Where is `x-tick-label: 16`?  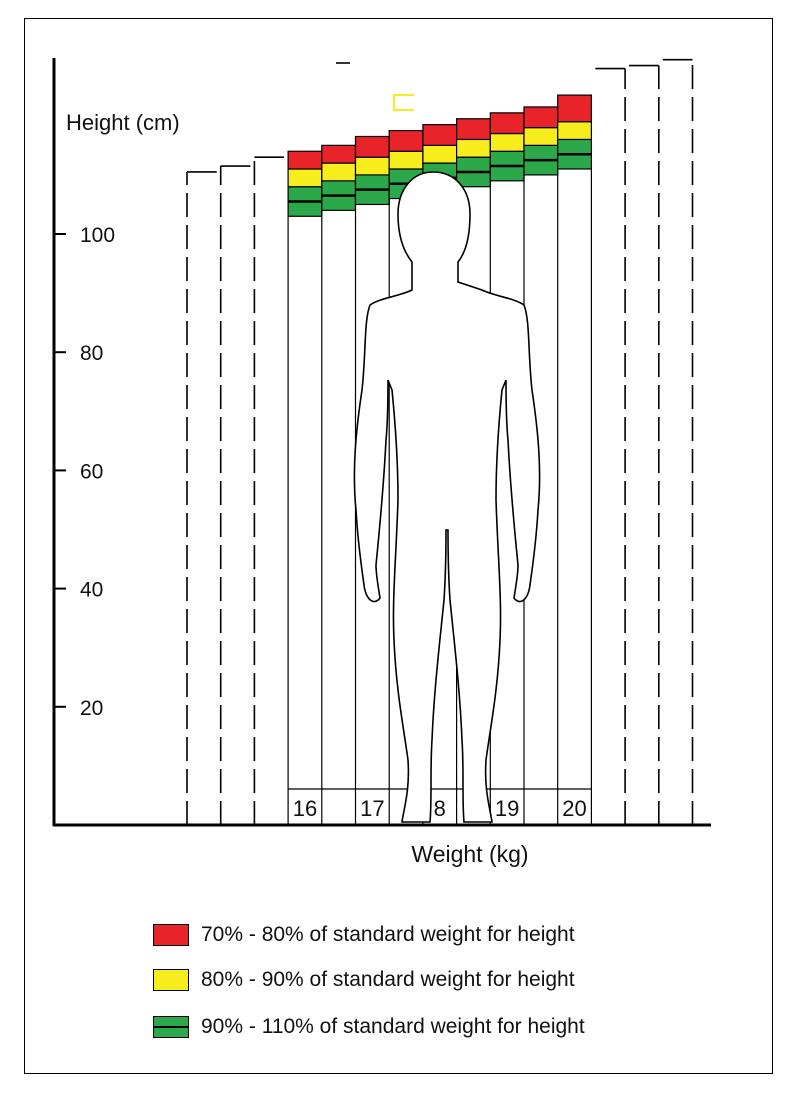 x-tick-label: 16 is located at coordinates (305, 808).